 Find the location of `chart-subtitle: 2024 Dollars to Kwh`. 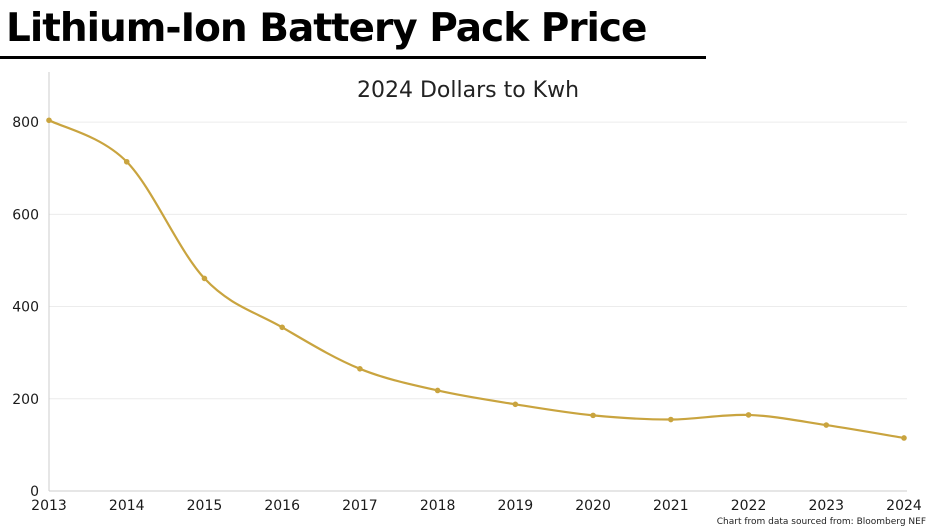

chart-subtitle: 2024 Dollars to Kwh is located at coordinates (468, 90).